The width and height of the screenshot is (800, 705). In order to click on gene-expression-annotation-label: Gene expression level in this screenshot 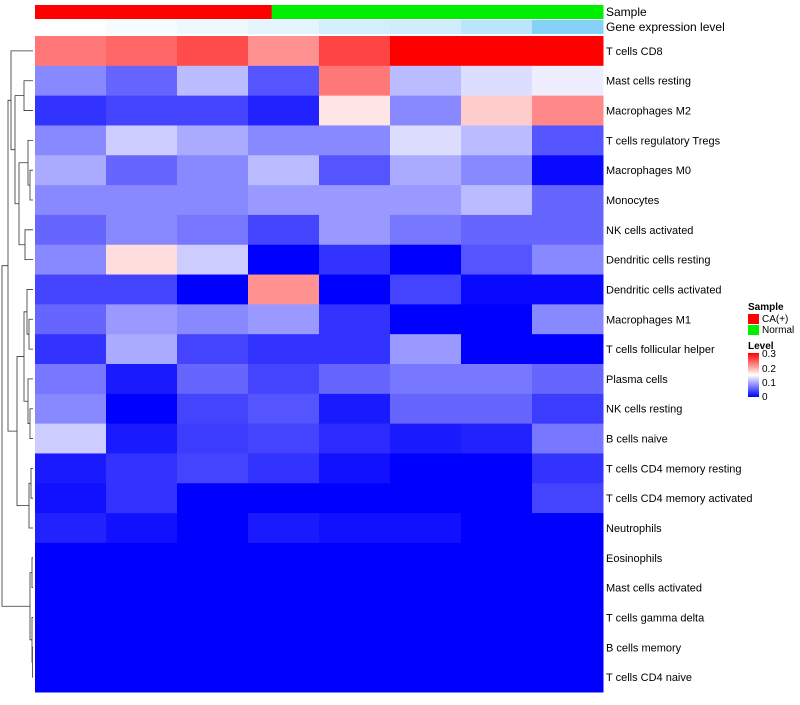, I will do `click(665, 27)`.